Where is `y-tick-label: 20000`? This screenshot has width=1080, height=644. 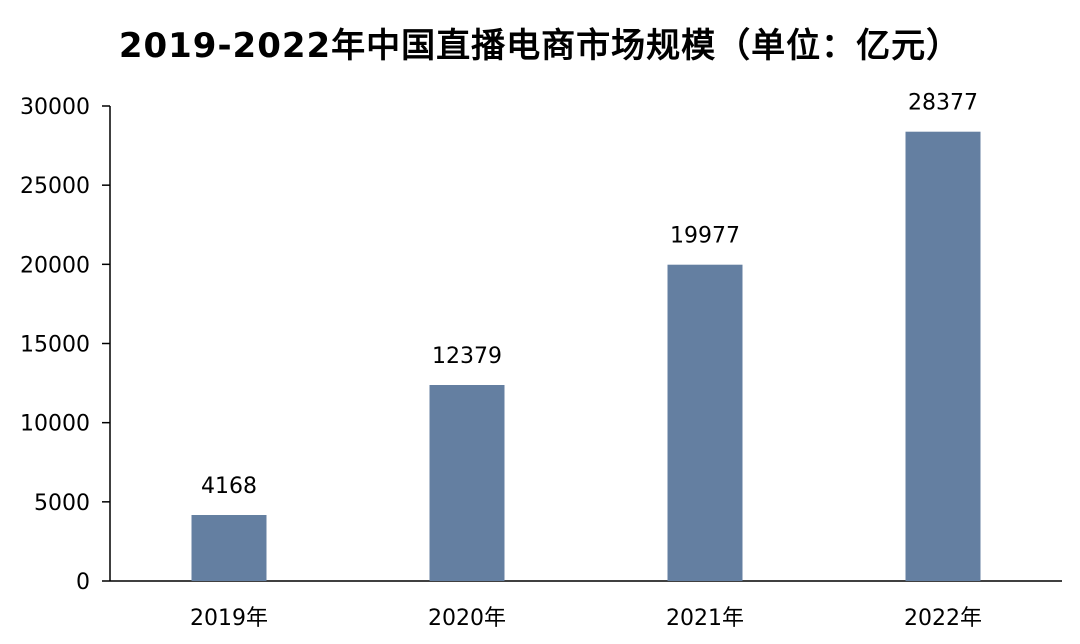 y-tick-label: 20000 is located at coordinates (55, 265).